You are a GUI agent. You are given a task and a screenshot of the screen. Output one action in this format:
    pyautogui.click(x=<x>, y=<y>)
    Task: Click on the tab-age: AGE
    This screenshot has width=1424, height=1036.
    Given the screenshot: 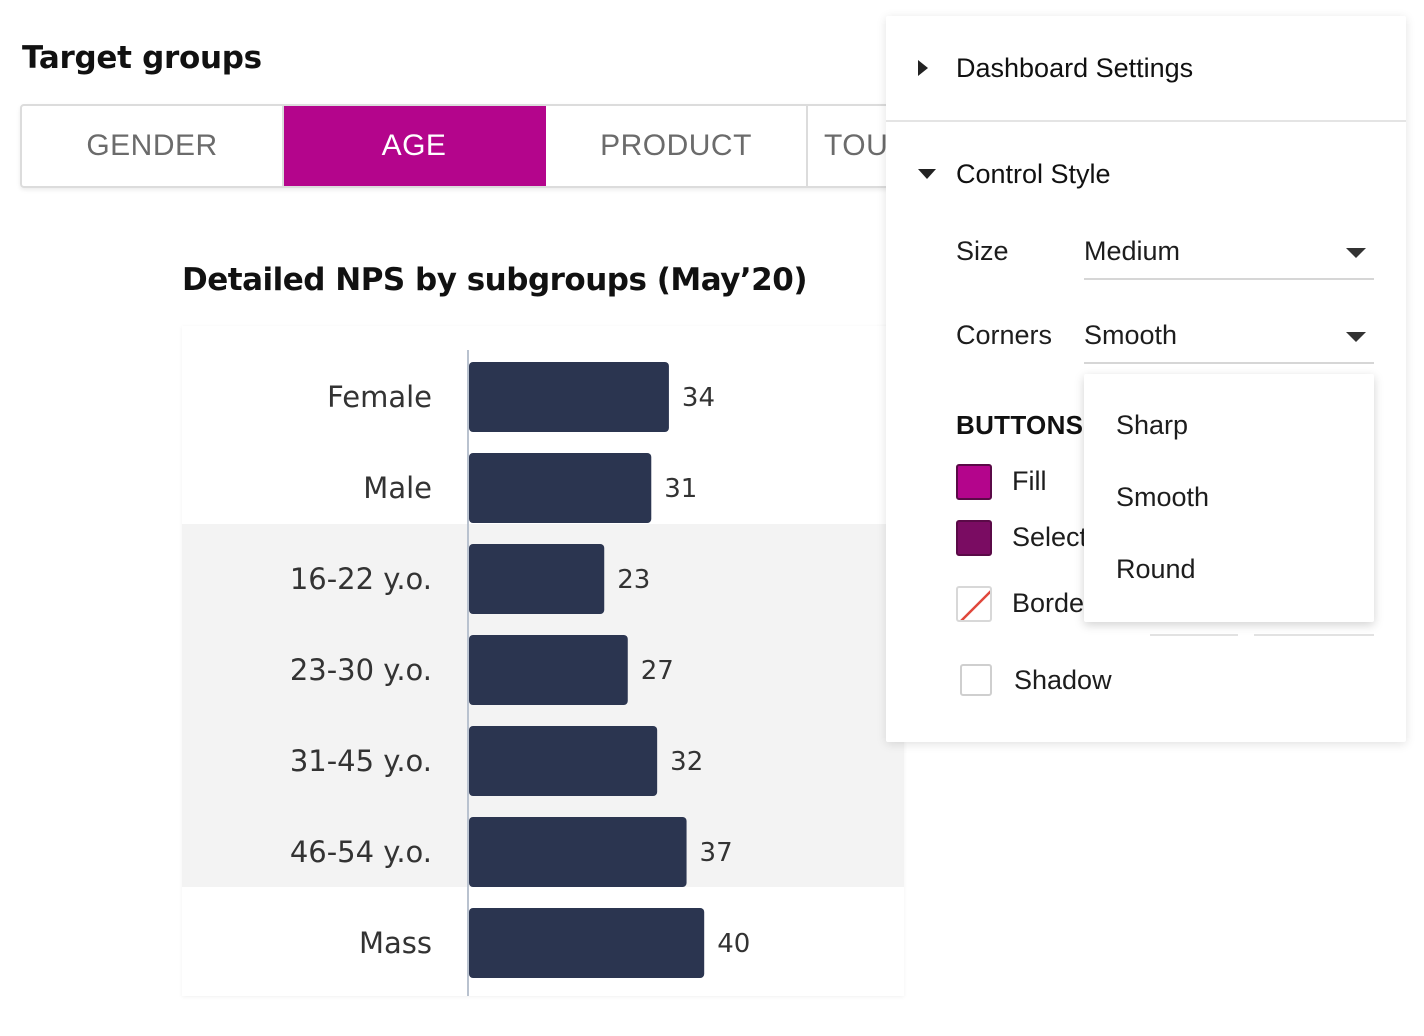 What is the action you would take?
    pyautogui.click(x=415, y=146)
    